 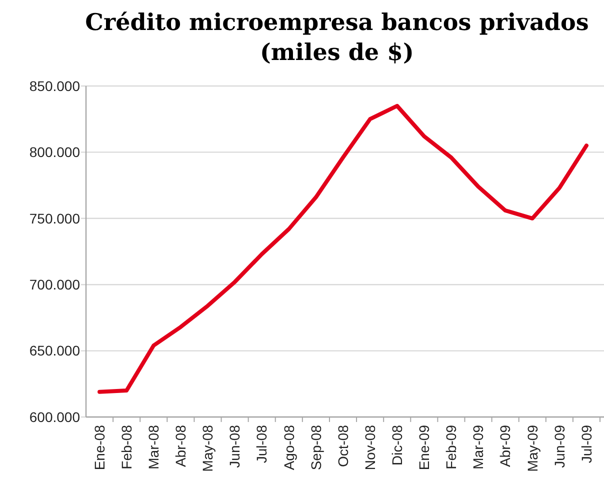 What do you see at coordinates (54, 350) in the screenshot?
I see `y-tick-label: 650.000` at bounding box center [54, 350].